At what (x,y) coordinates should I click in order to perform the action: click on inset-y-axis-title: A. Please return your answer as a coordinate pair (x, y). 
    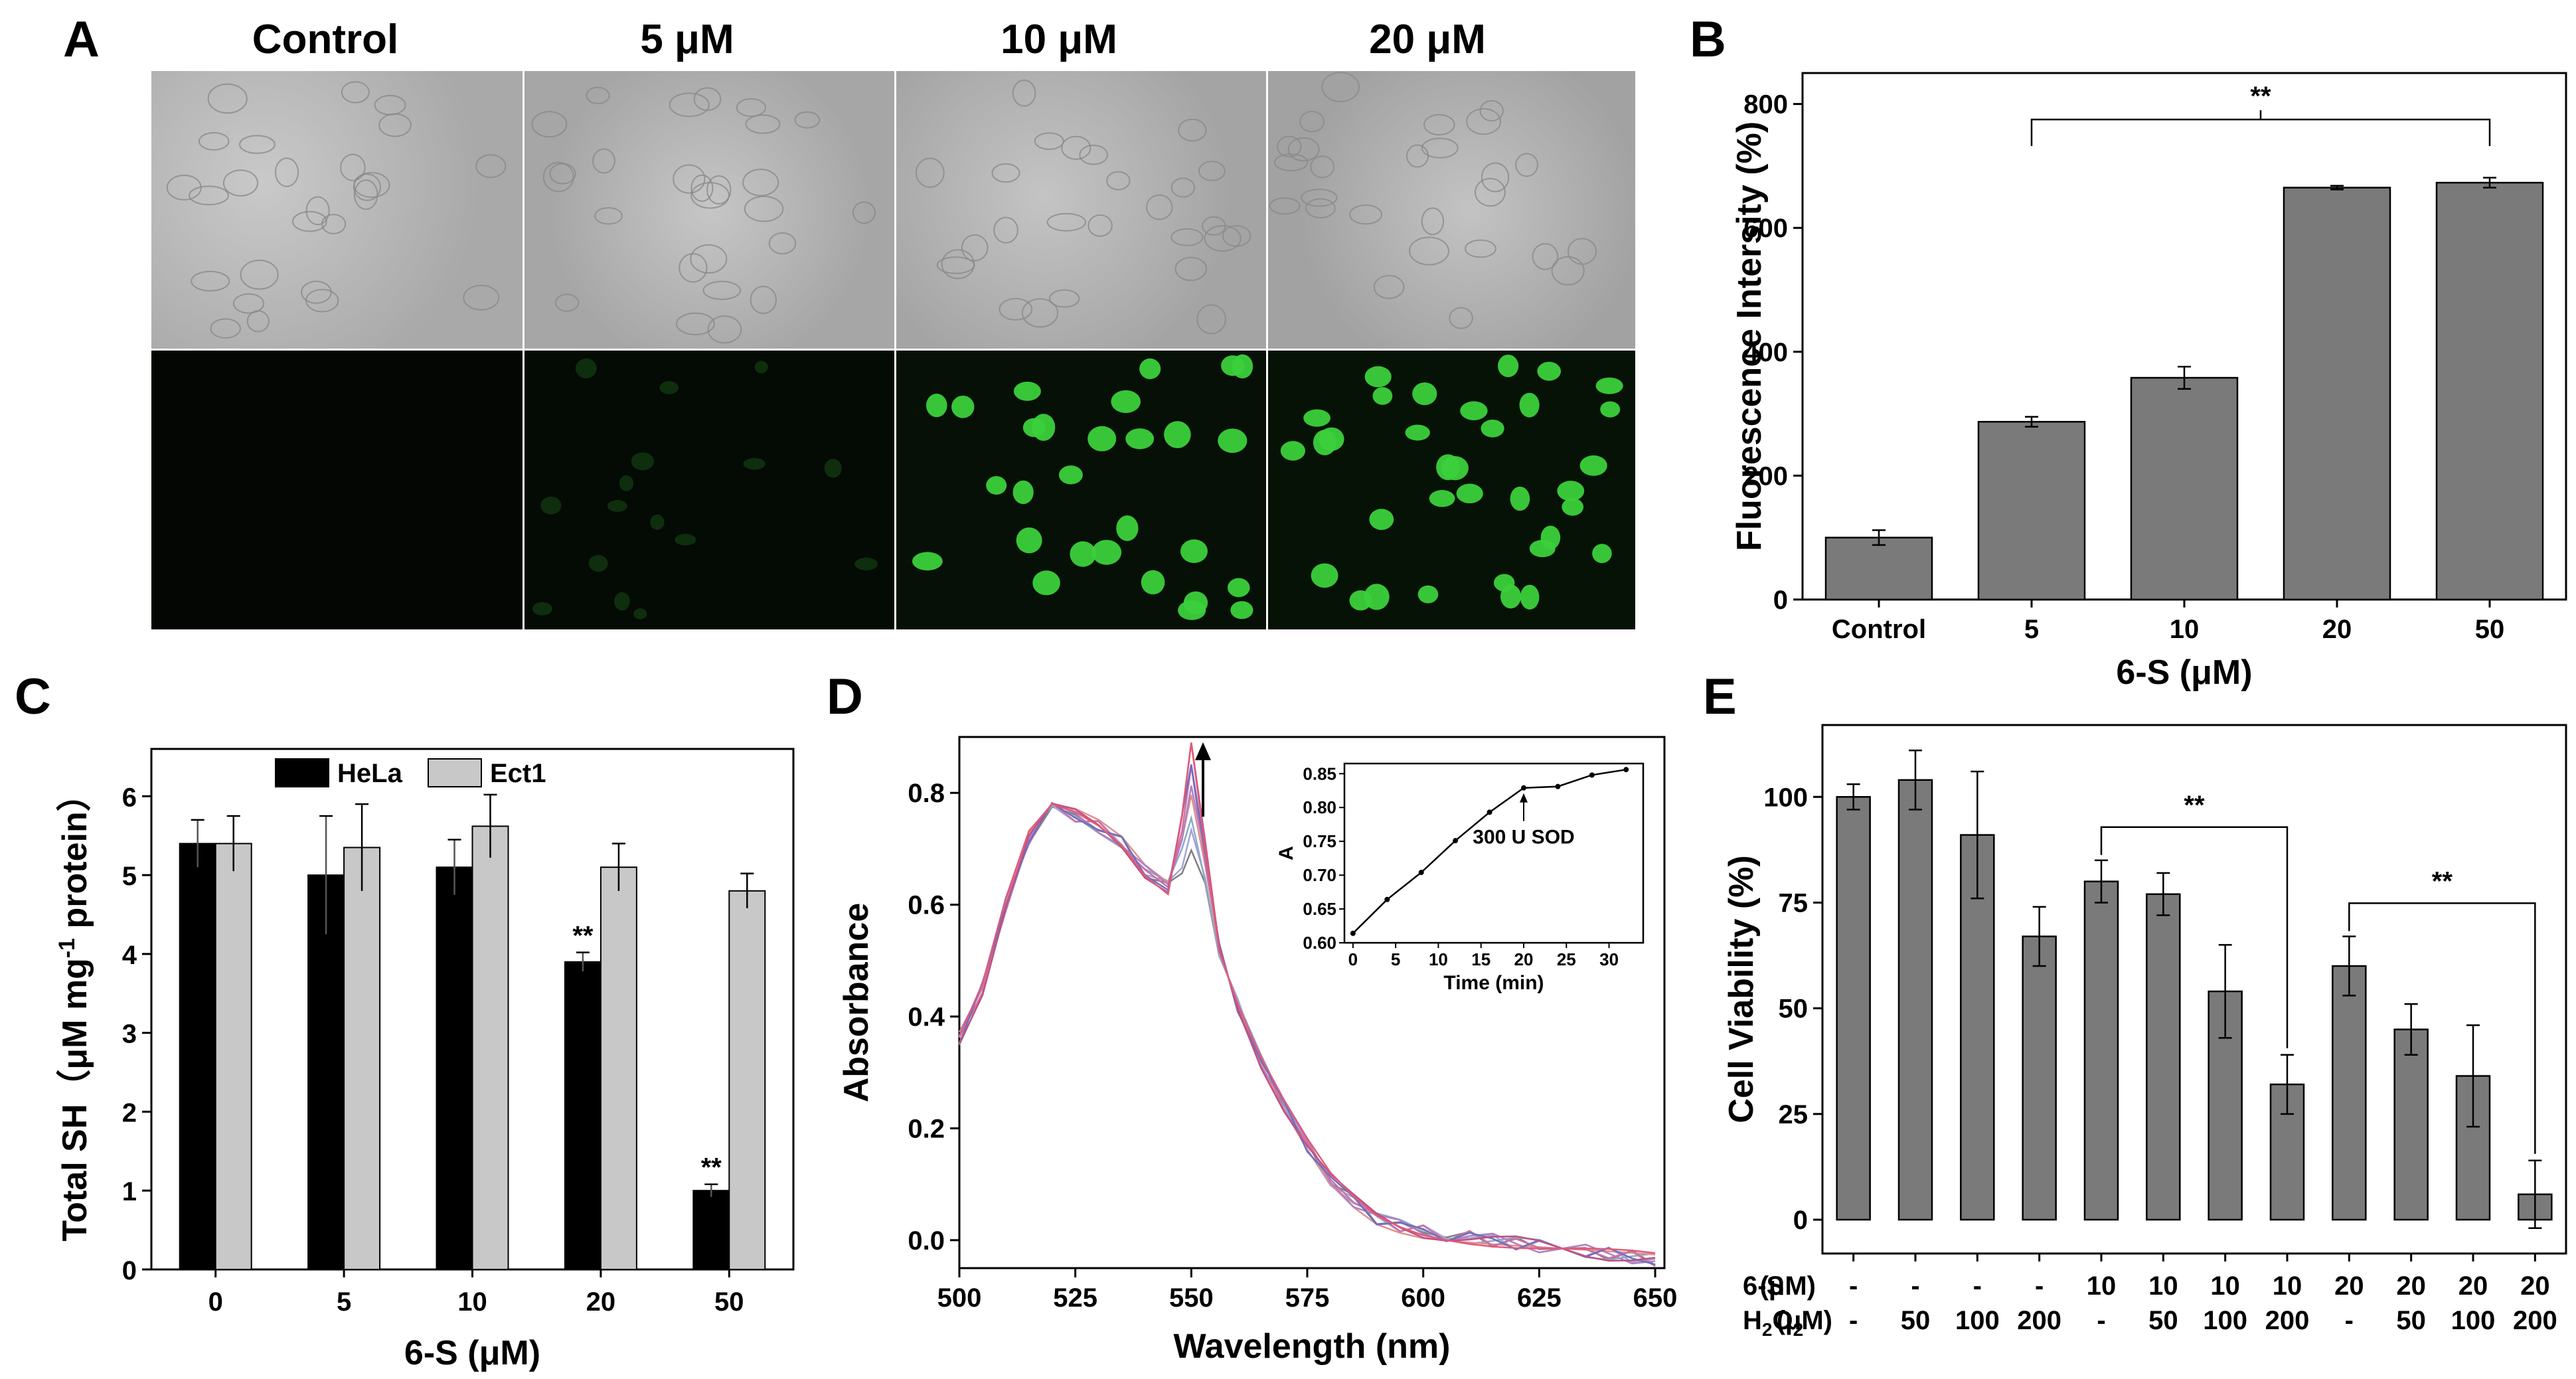
    Looking at the image, I should click on (1286, 853).